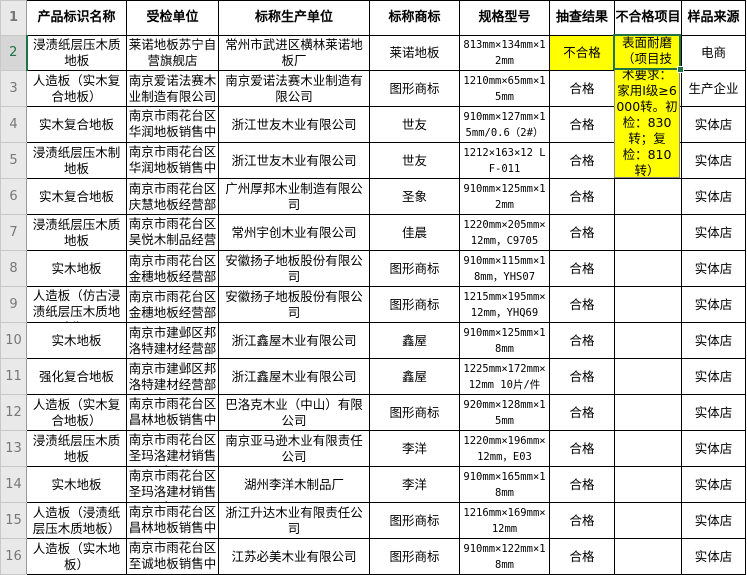  Describe the element at coordinates (172, 376) in the screenshot. I see `cell-b: 南京市建邺区邦洛特建材经营部` at that location.